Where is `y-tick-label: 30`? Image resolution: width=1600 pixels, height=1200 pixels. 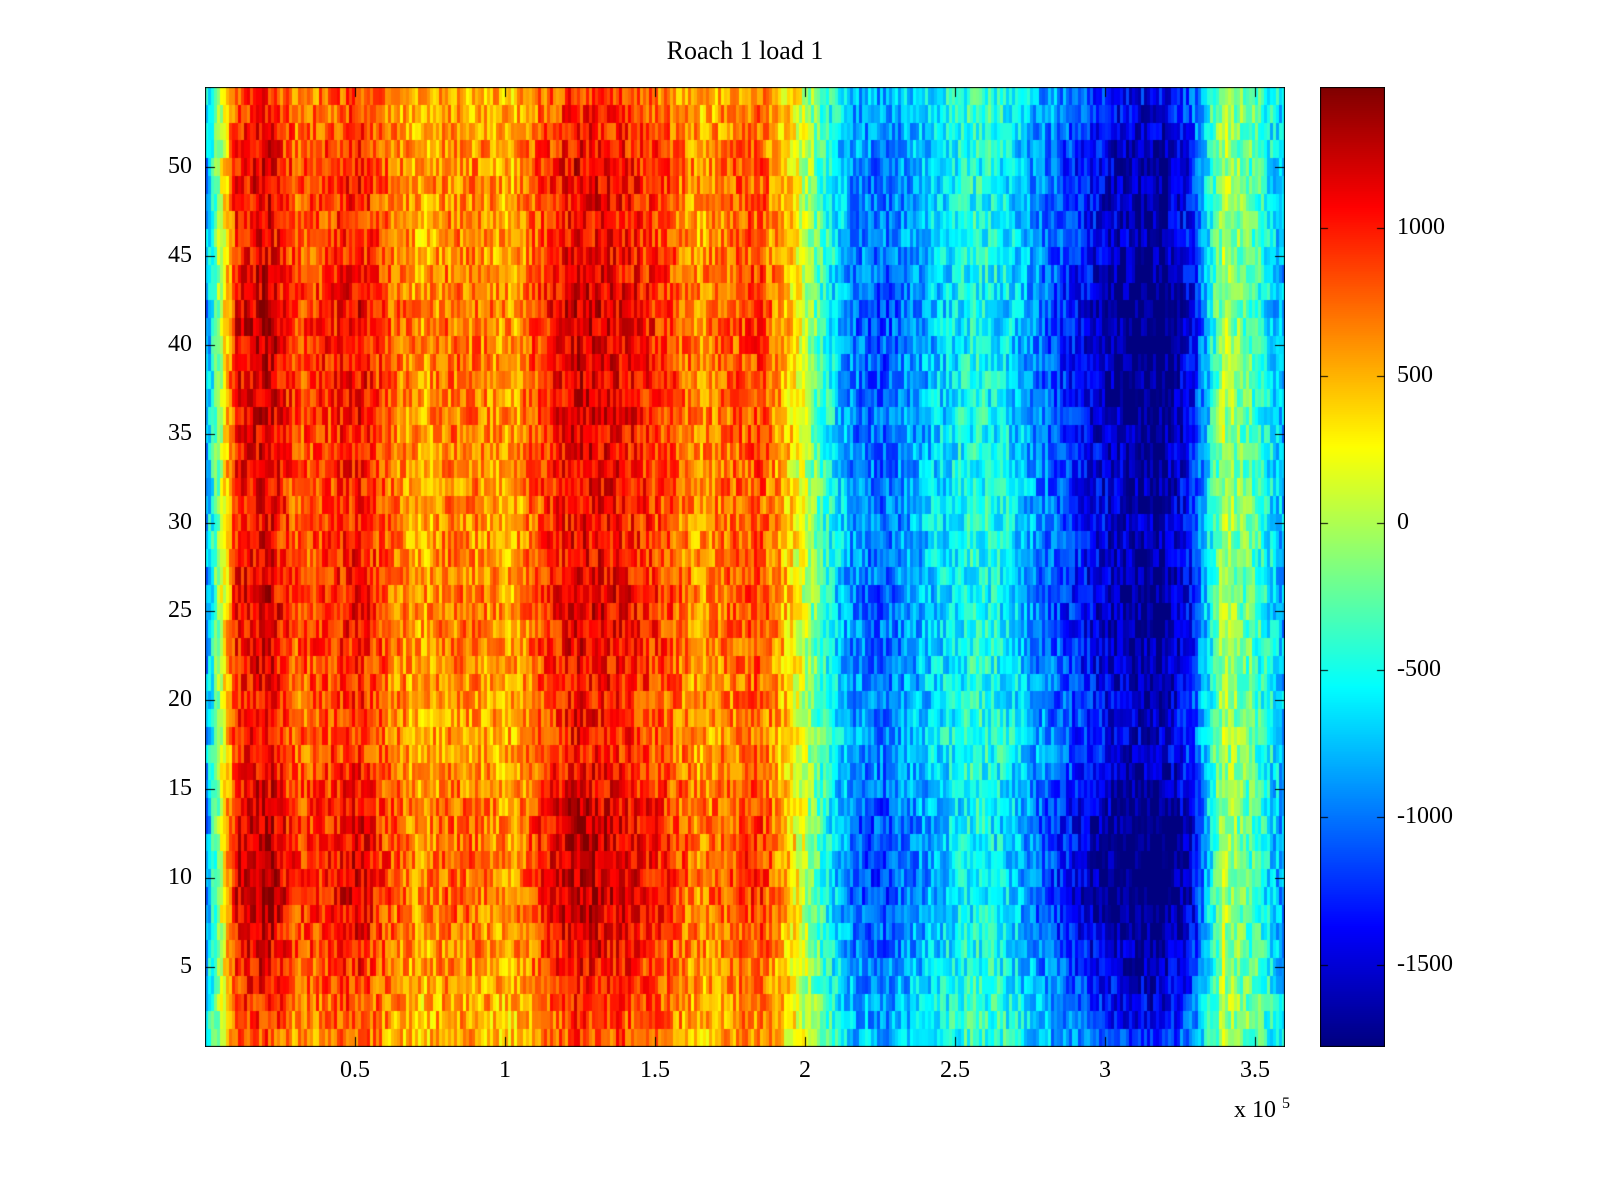
y-tick-label: 30 is located at coordinates (180, 521).